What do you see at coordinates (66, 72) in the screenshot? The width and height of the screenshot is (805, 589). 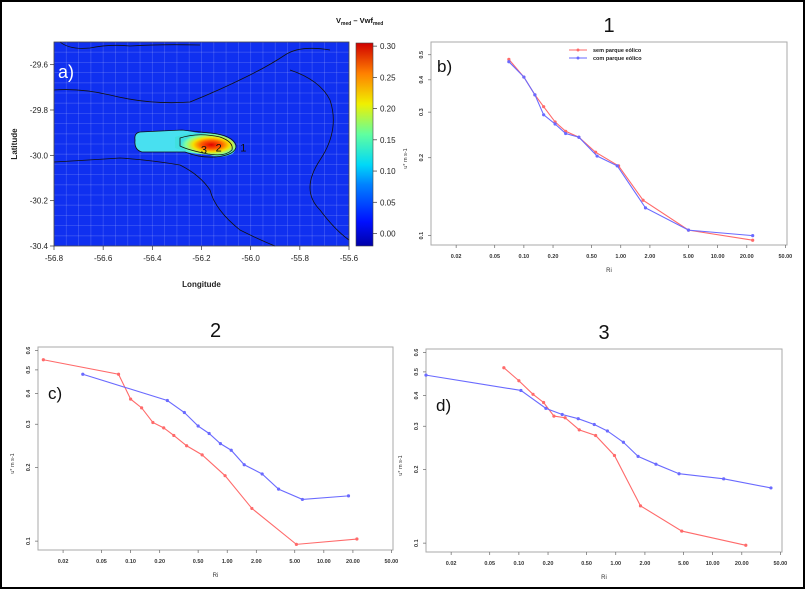 I see `panel-label-a: a)` at bounding box center [66, 72].